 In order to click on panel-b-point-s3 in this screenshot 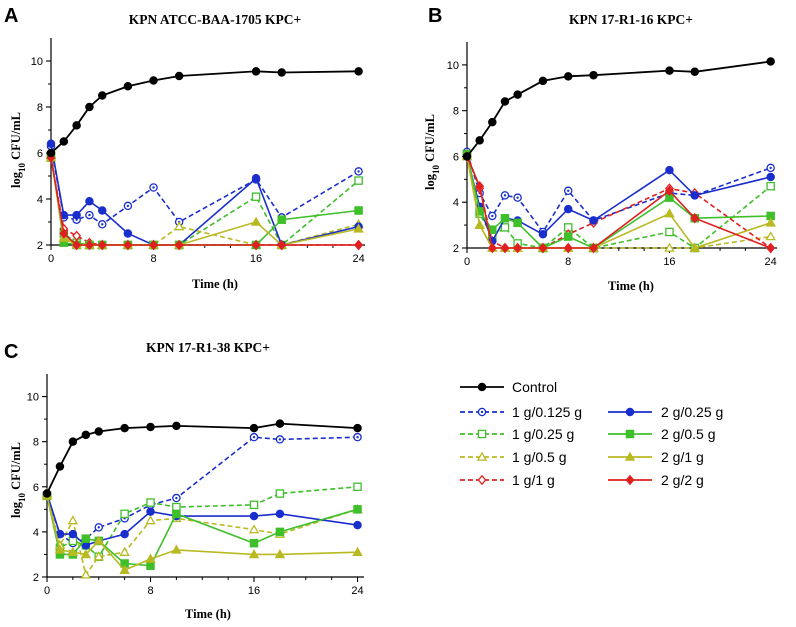, I will do `click(770, 236)`.